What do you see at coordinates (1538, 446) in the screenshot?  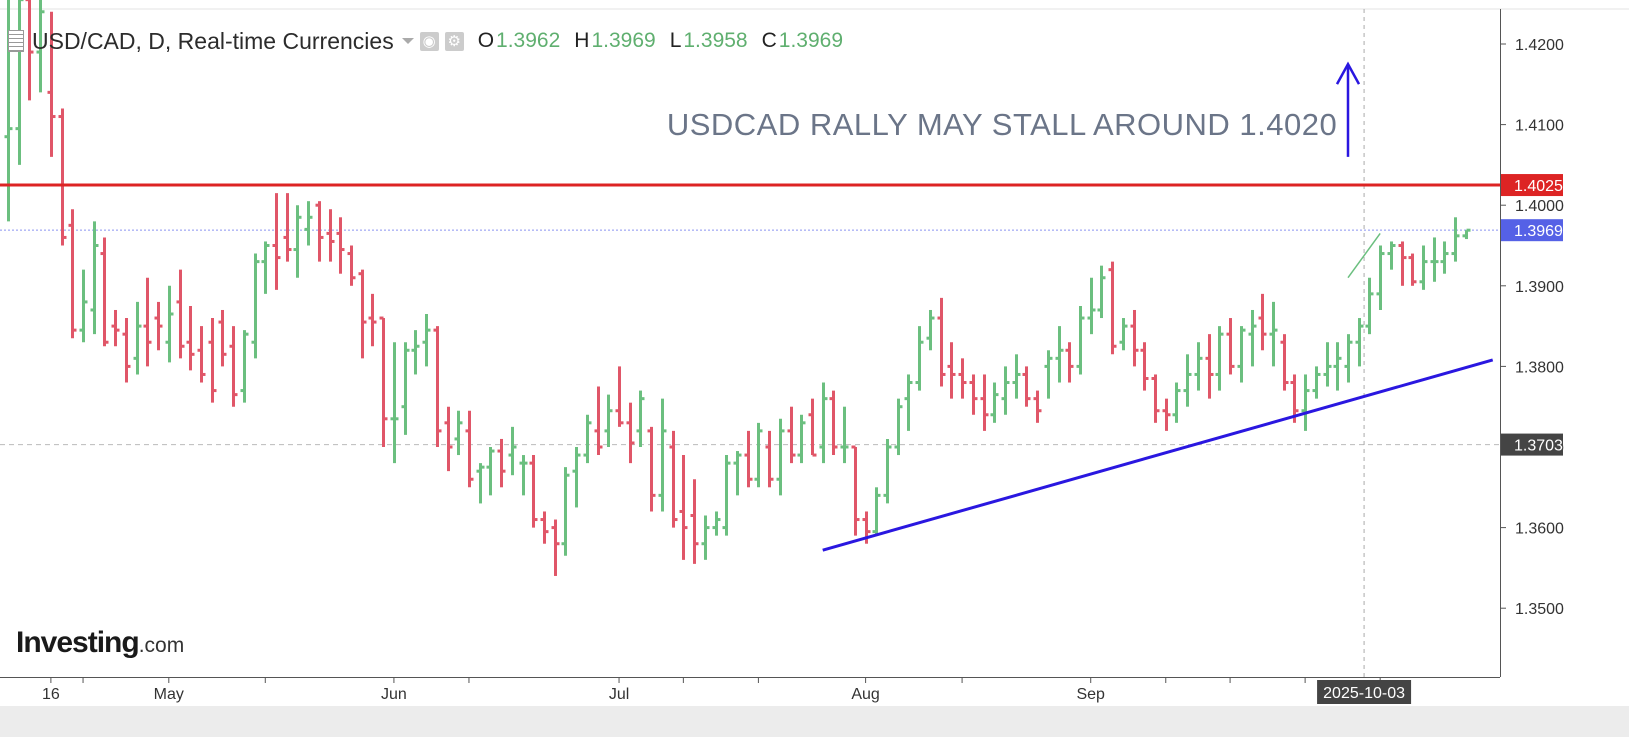 I see `support-price-label: 1.3703` at bounding box center [1538, 446].